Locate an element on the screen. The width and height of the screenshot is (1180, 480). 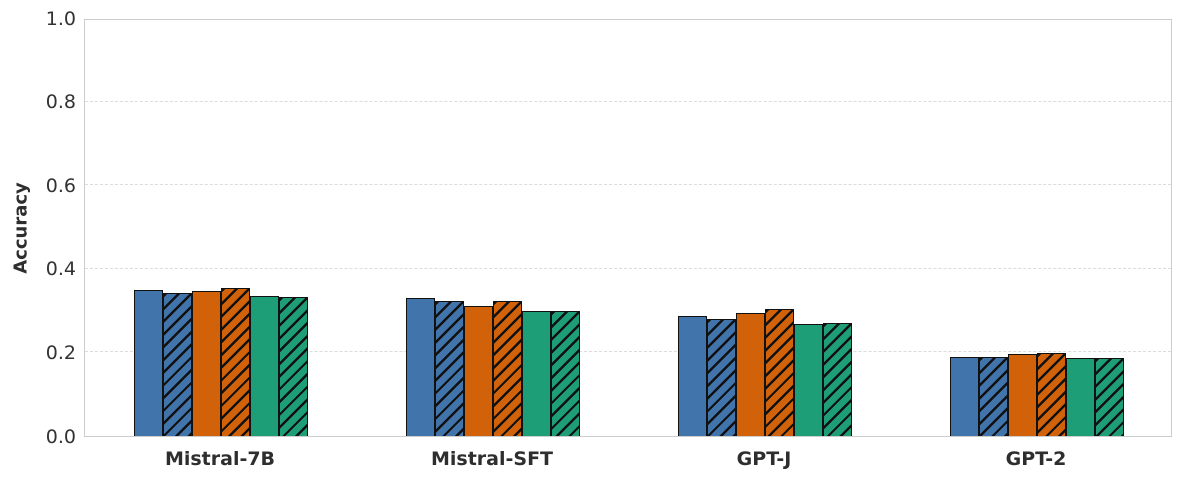
y-tick-label: 0.6 is located at coordinates (60, 185).